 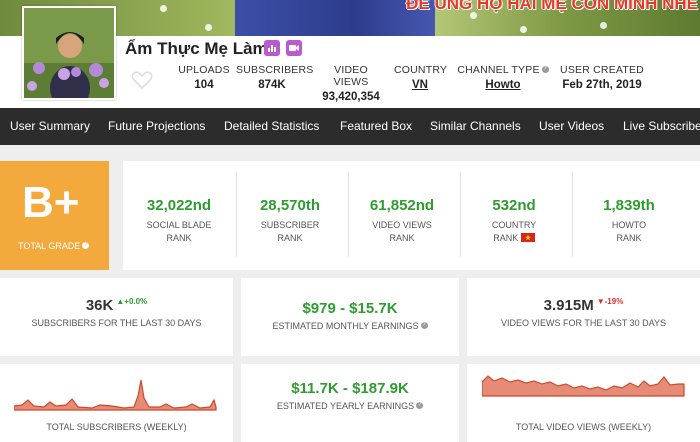 What do you see at coordinates (503, 77) in the screenshot?
I see `stat-channel-type: CHANNEL TYPE? Howto` at bounding box center [503, 77].